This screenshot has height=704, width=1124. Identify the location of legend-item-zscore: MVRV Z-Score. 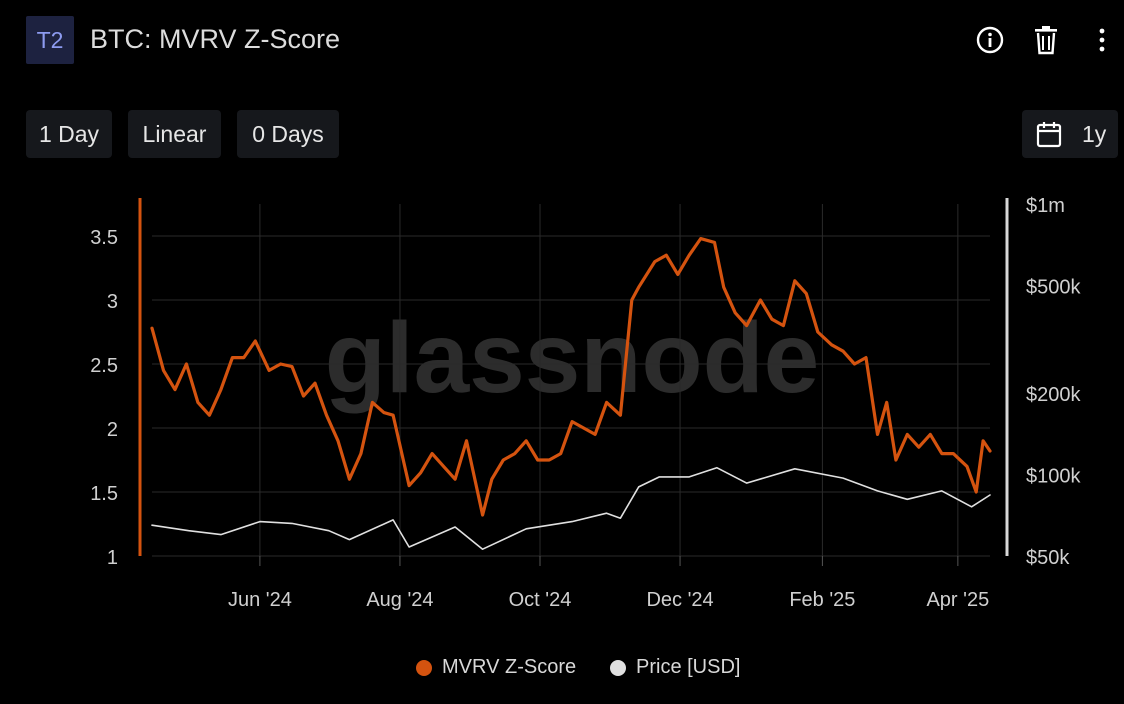
(496, 667).